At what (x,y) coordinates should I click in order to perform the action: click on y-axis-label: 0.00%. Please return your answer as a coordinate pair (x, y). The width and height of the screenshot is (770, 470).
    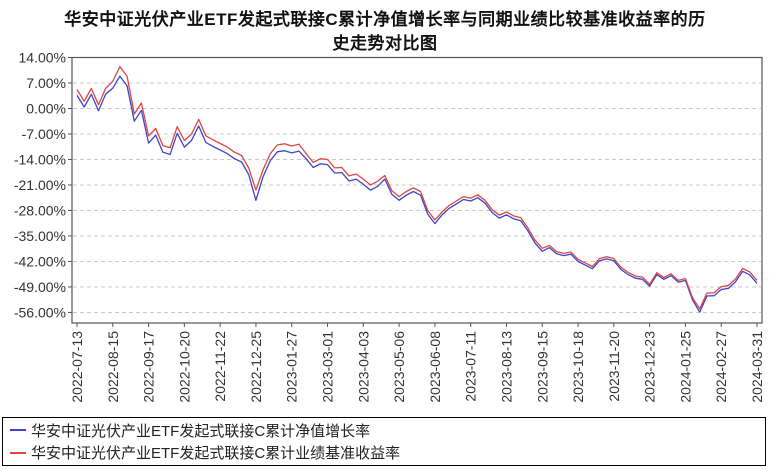
    Looking at the image, I should click on (46, 108).